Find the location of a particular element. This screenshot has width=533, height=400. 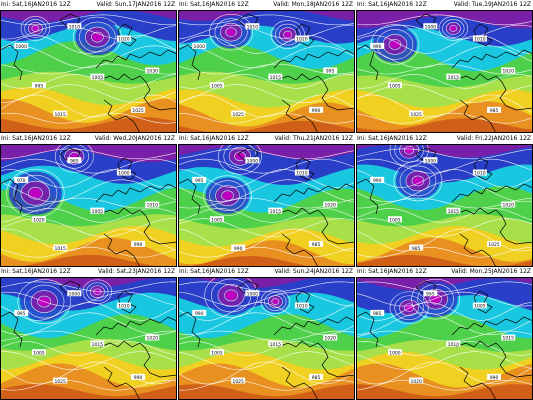

pressure-map: 985 995 1005 1015 1000 1010 1020 990 is located at coordinates (444, 338).